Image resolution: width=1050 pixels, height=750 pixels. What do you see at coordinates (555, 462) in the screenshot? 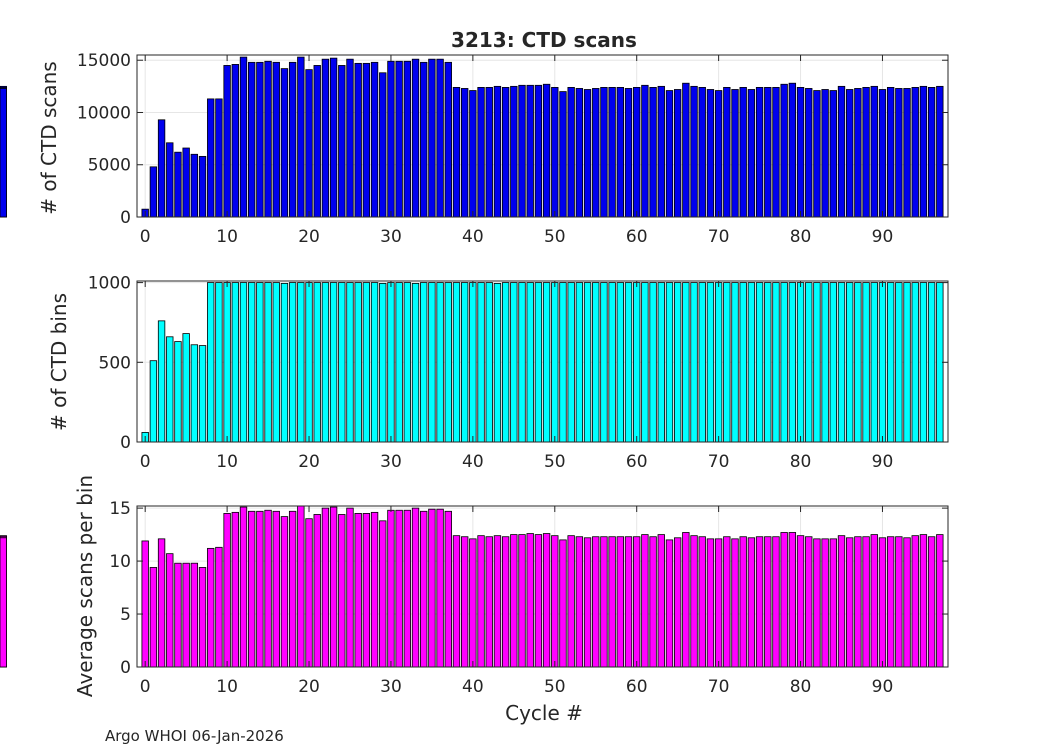
I see `x-tick-label: 50` at bounding box center [555, 462].